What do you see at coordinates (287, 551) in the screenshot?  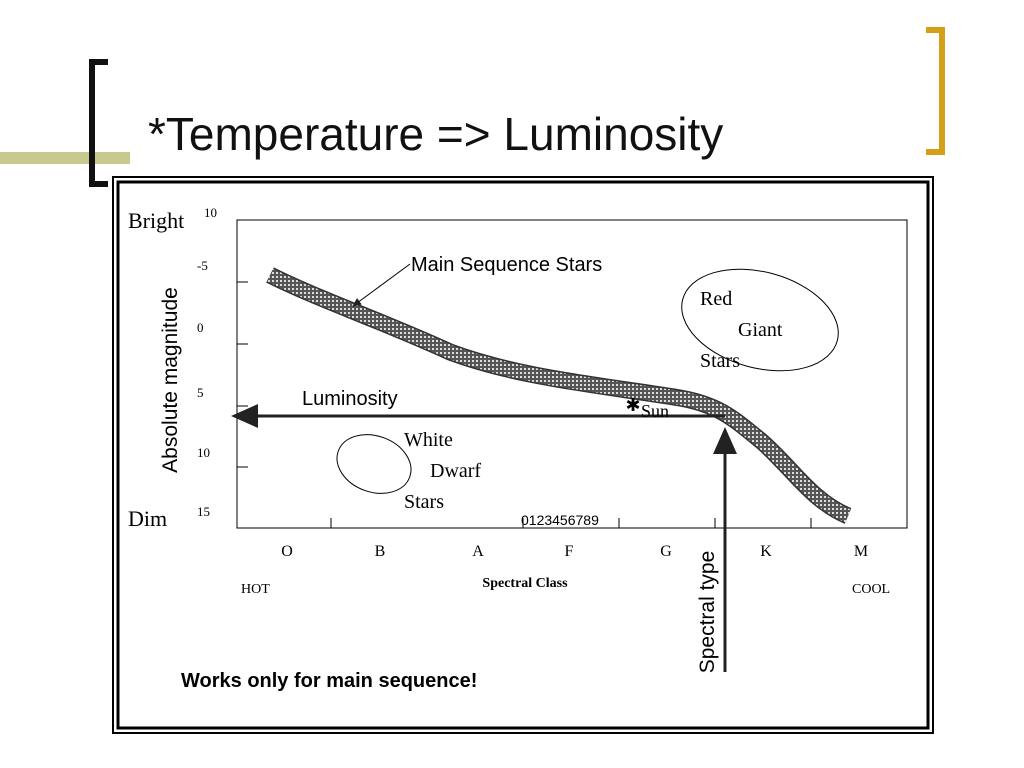 I see `spectral-class: O` at bounding box center [287, 551].